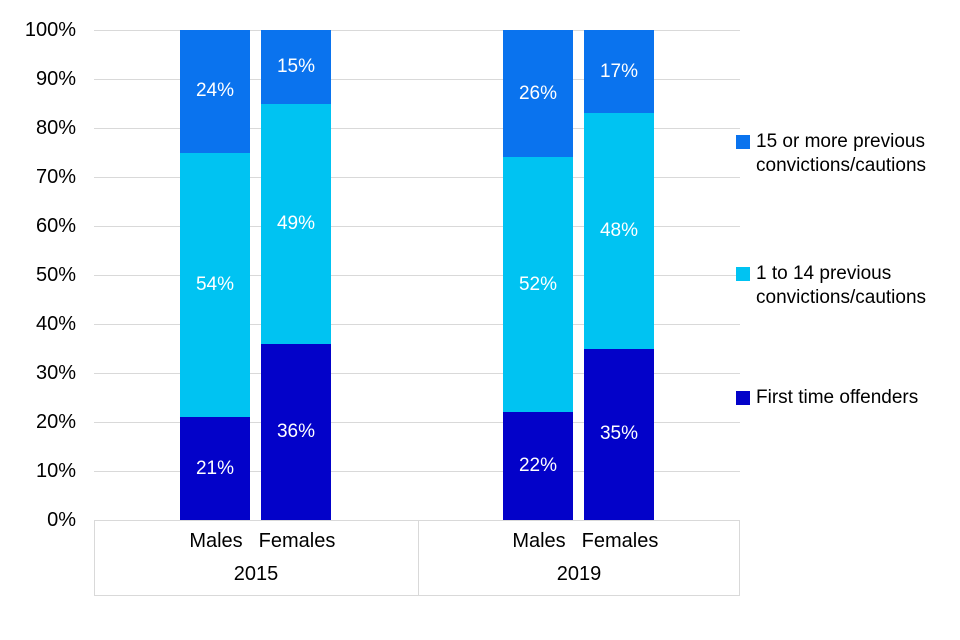 Image resolution: width=960 pixels, height=640 pixels. What do you see at coordinates (579, 574) in the screenshot?
I see `group-label-2019: 2019` at bounding box center [579, 574].